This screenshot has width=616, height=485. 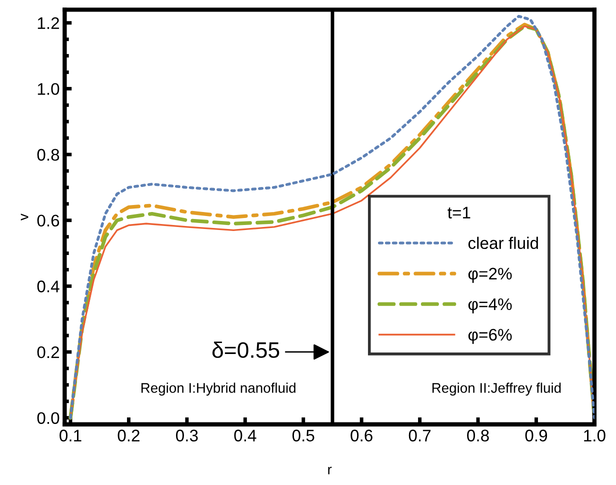 What do you see at coordinates (536, 436) in the screenshot?
I see `x-tick-label: 0.9` at bounding box center [536, 436].